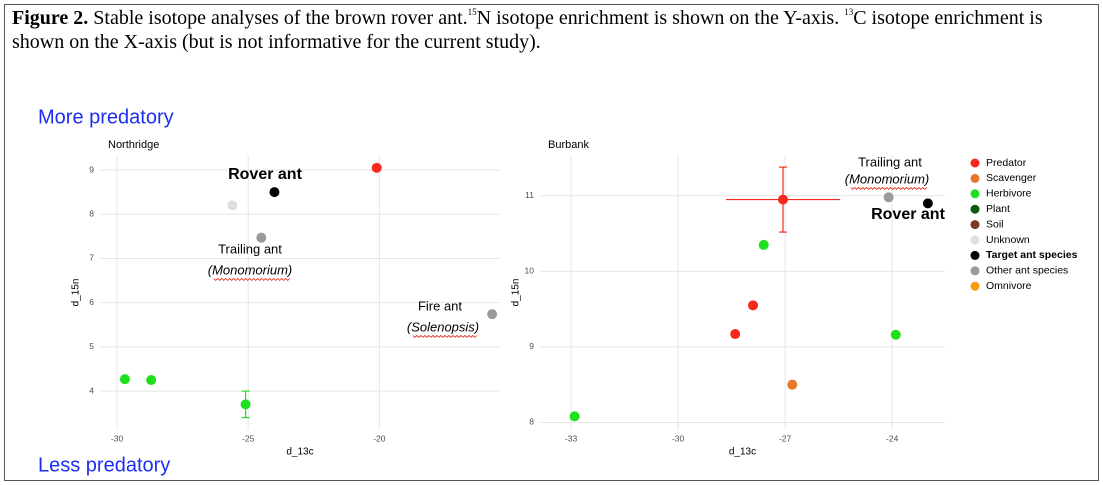 Image resolution: width=1103 pixels, height=485 pixels. What do you see at coordinates (995, 224) in the screenshot?
I see `legend-label: Soil` at bounding box center [995, 224].